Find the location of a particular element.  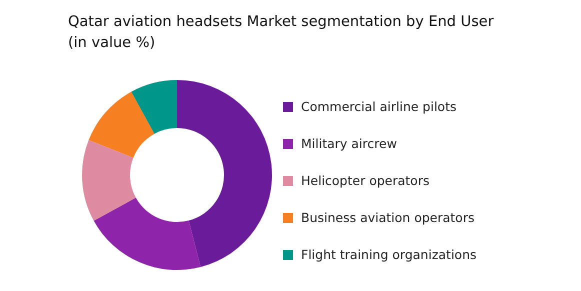

legend-label: Military aircrew is located at coordinates (349, 143).